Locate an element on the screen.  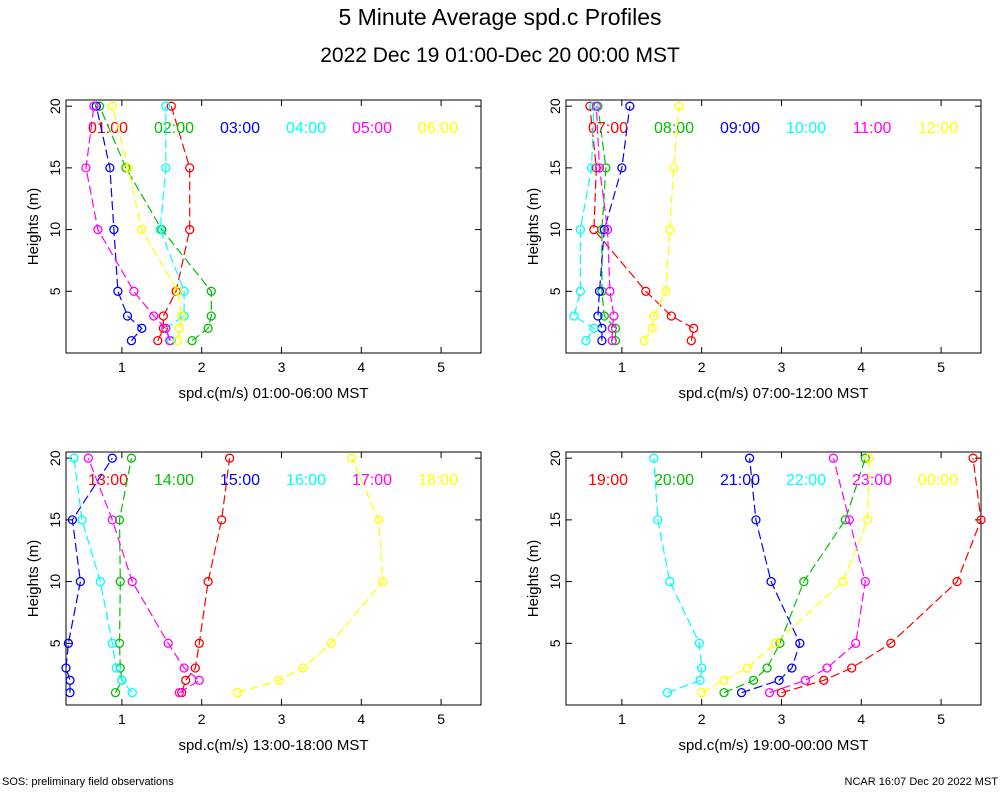
chart-subtitle: 2022 Dec 19 01:00-Dec 20 00:00 MST is located at coordinates (500, 55).